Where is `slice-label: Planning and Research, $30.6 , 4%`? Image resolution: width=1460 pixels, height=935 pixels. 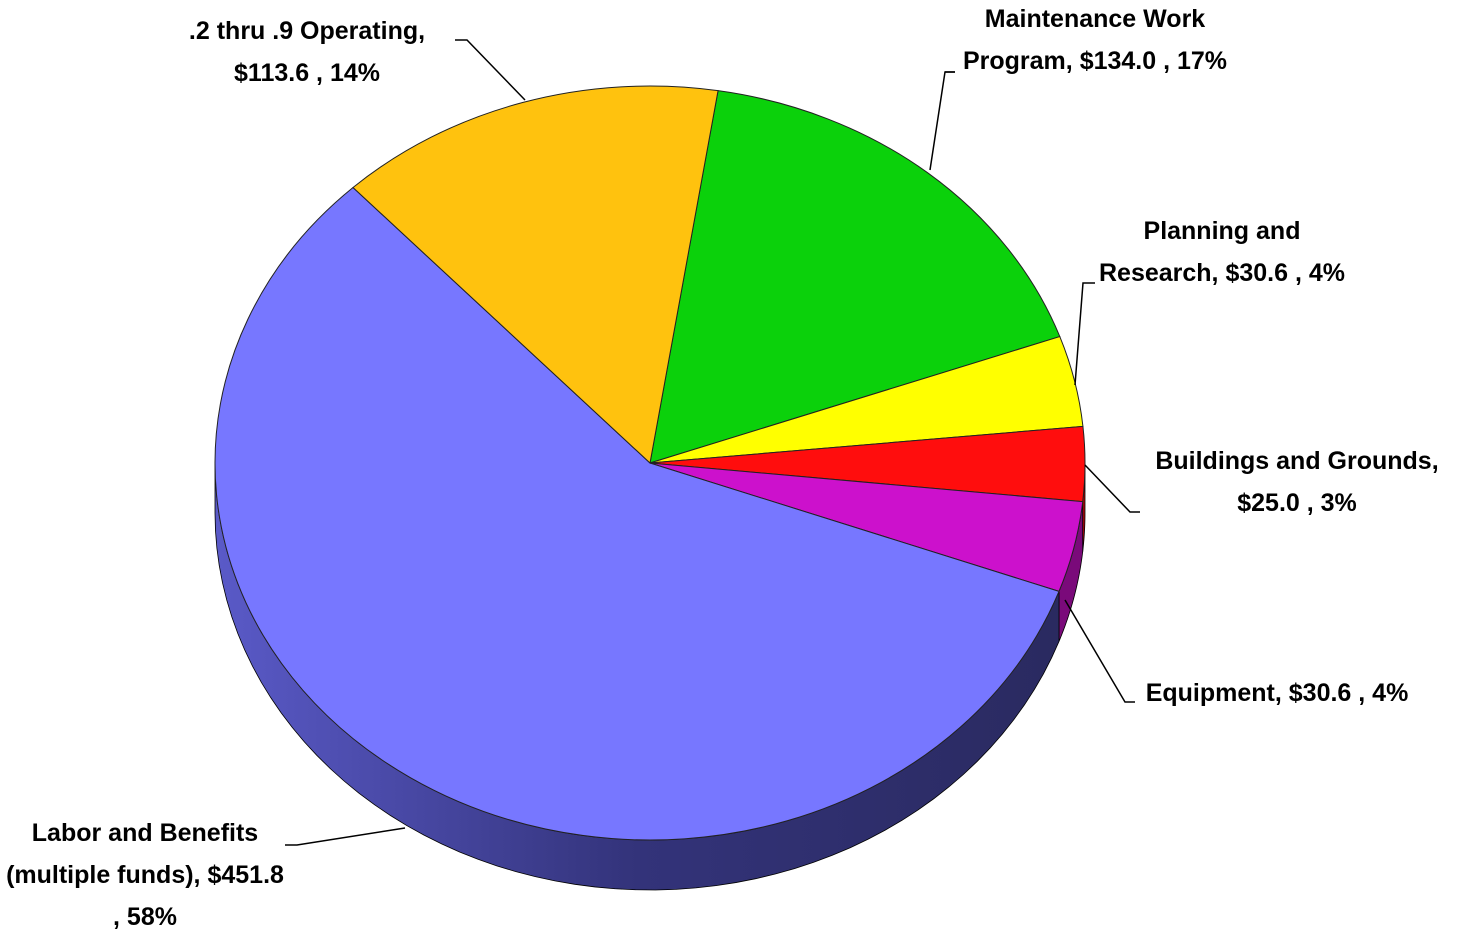
slice-label: Planning and Research, $30.6 , 4% is located at coordinates (1222, 252).